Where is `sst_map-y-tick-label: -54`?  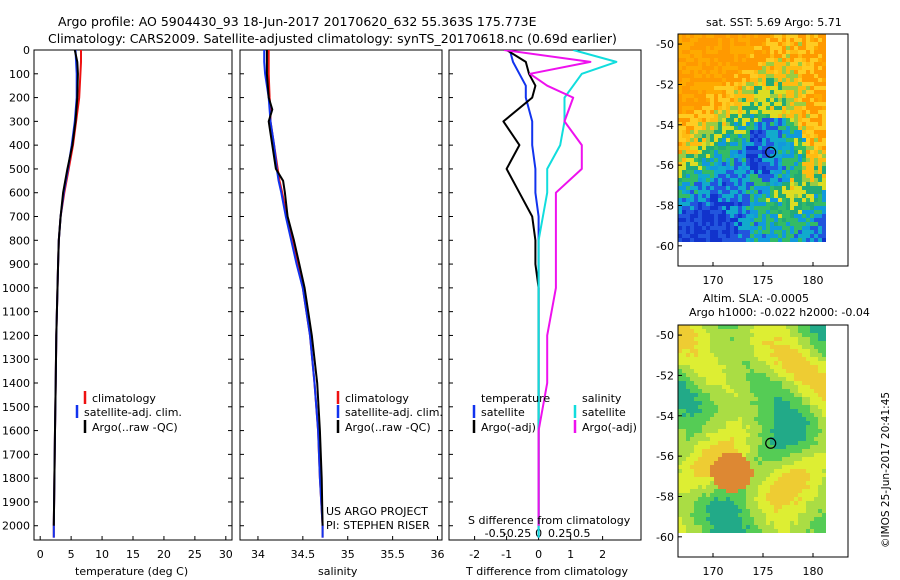
sst_map-y-tick-label: -54 is located at coordinates (665, 125).